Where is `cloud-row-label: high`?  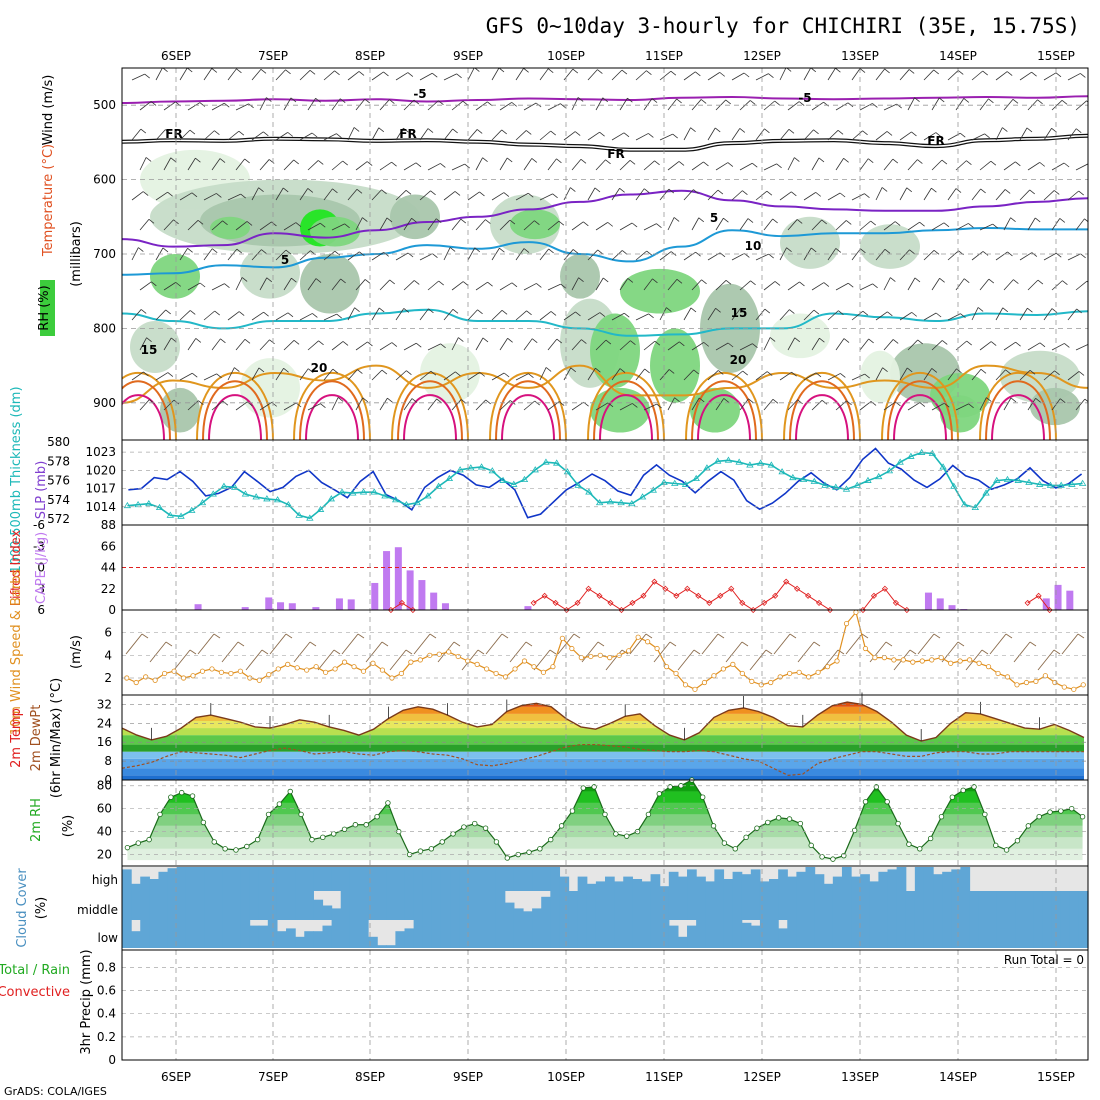 cloud-row-label: high is located at coordinates (105, 880).